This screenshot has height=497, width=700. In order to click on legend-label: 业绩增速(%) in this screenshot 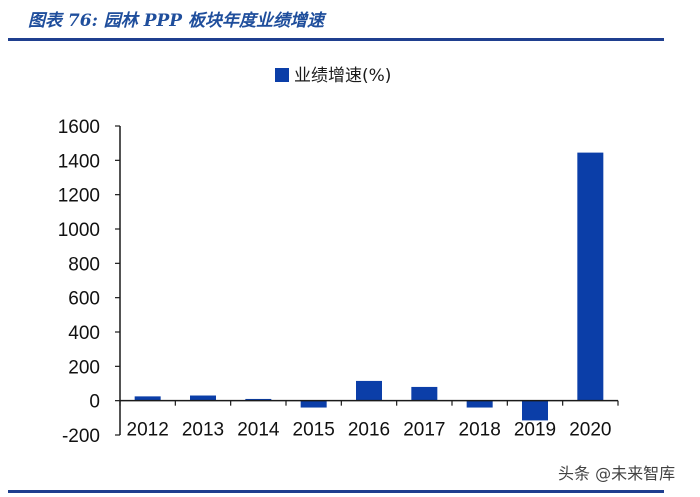, I will do `click(342, 76)`.